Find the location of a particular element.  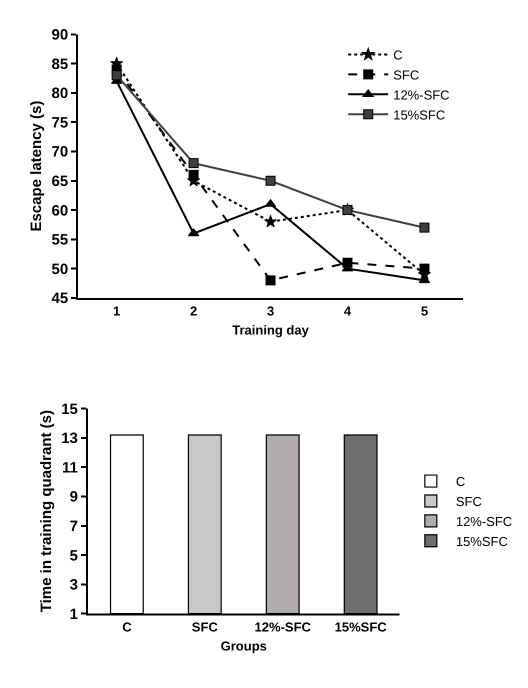

y-tick-label: 13 is located at coordinates (69, 439).